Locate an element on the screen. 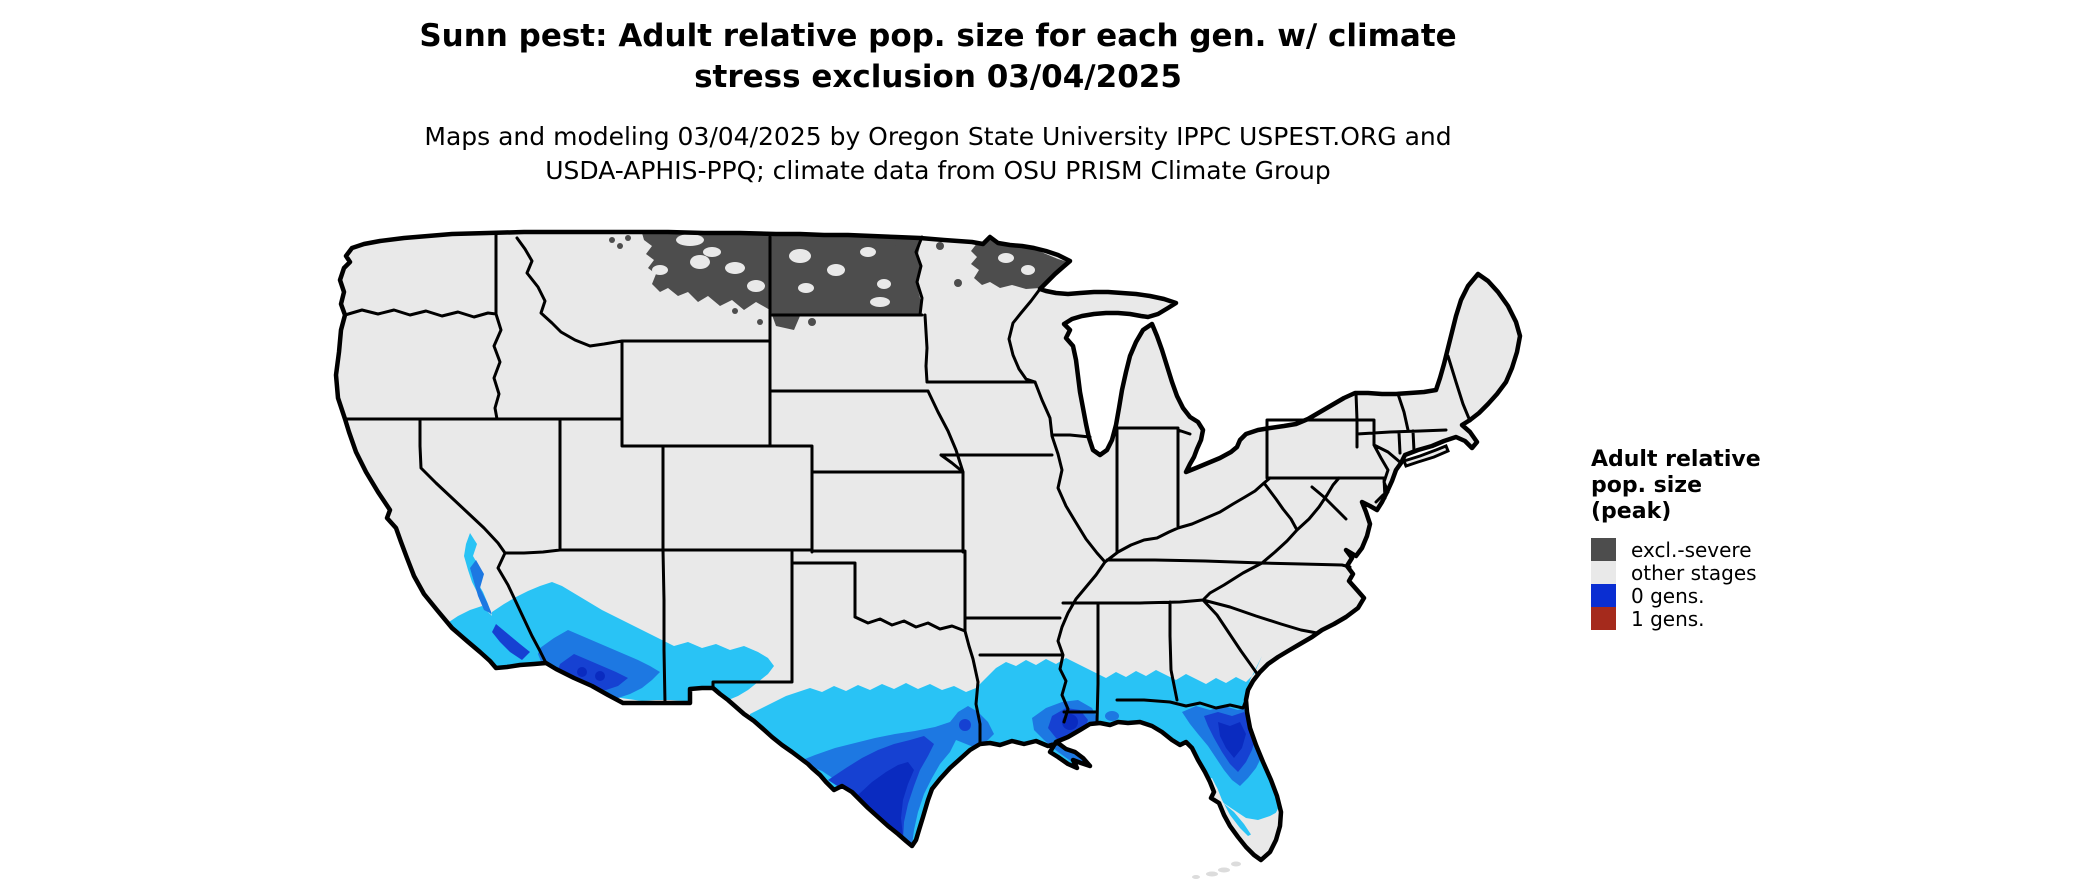  legend-title-line3: (peak) is located at coordinates (1631, 511).